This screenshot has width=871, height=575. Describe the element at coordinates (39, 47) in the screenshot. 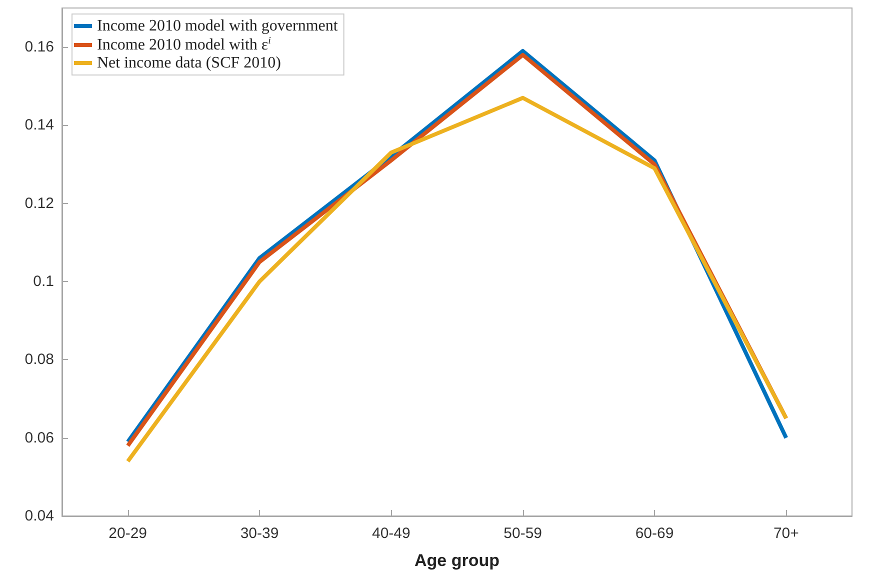

I see `y-tick-label: 0.16` at that location.